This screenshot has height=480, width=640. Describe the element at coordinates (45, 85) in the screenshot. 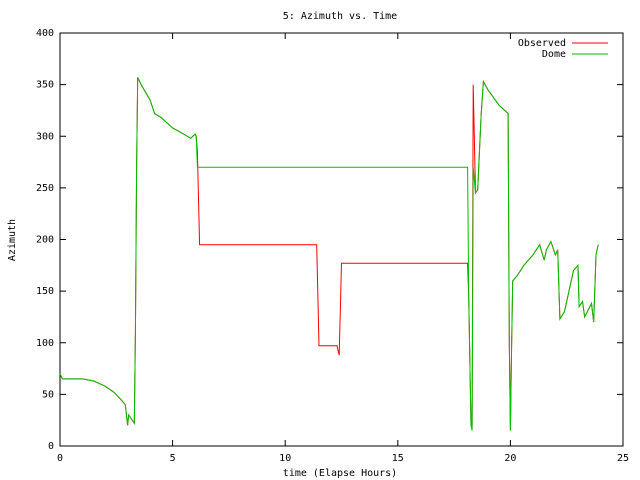

I see `y-tick-label: 350` at that location.